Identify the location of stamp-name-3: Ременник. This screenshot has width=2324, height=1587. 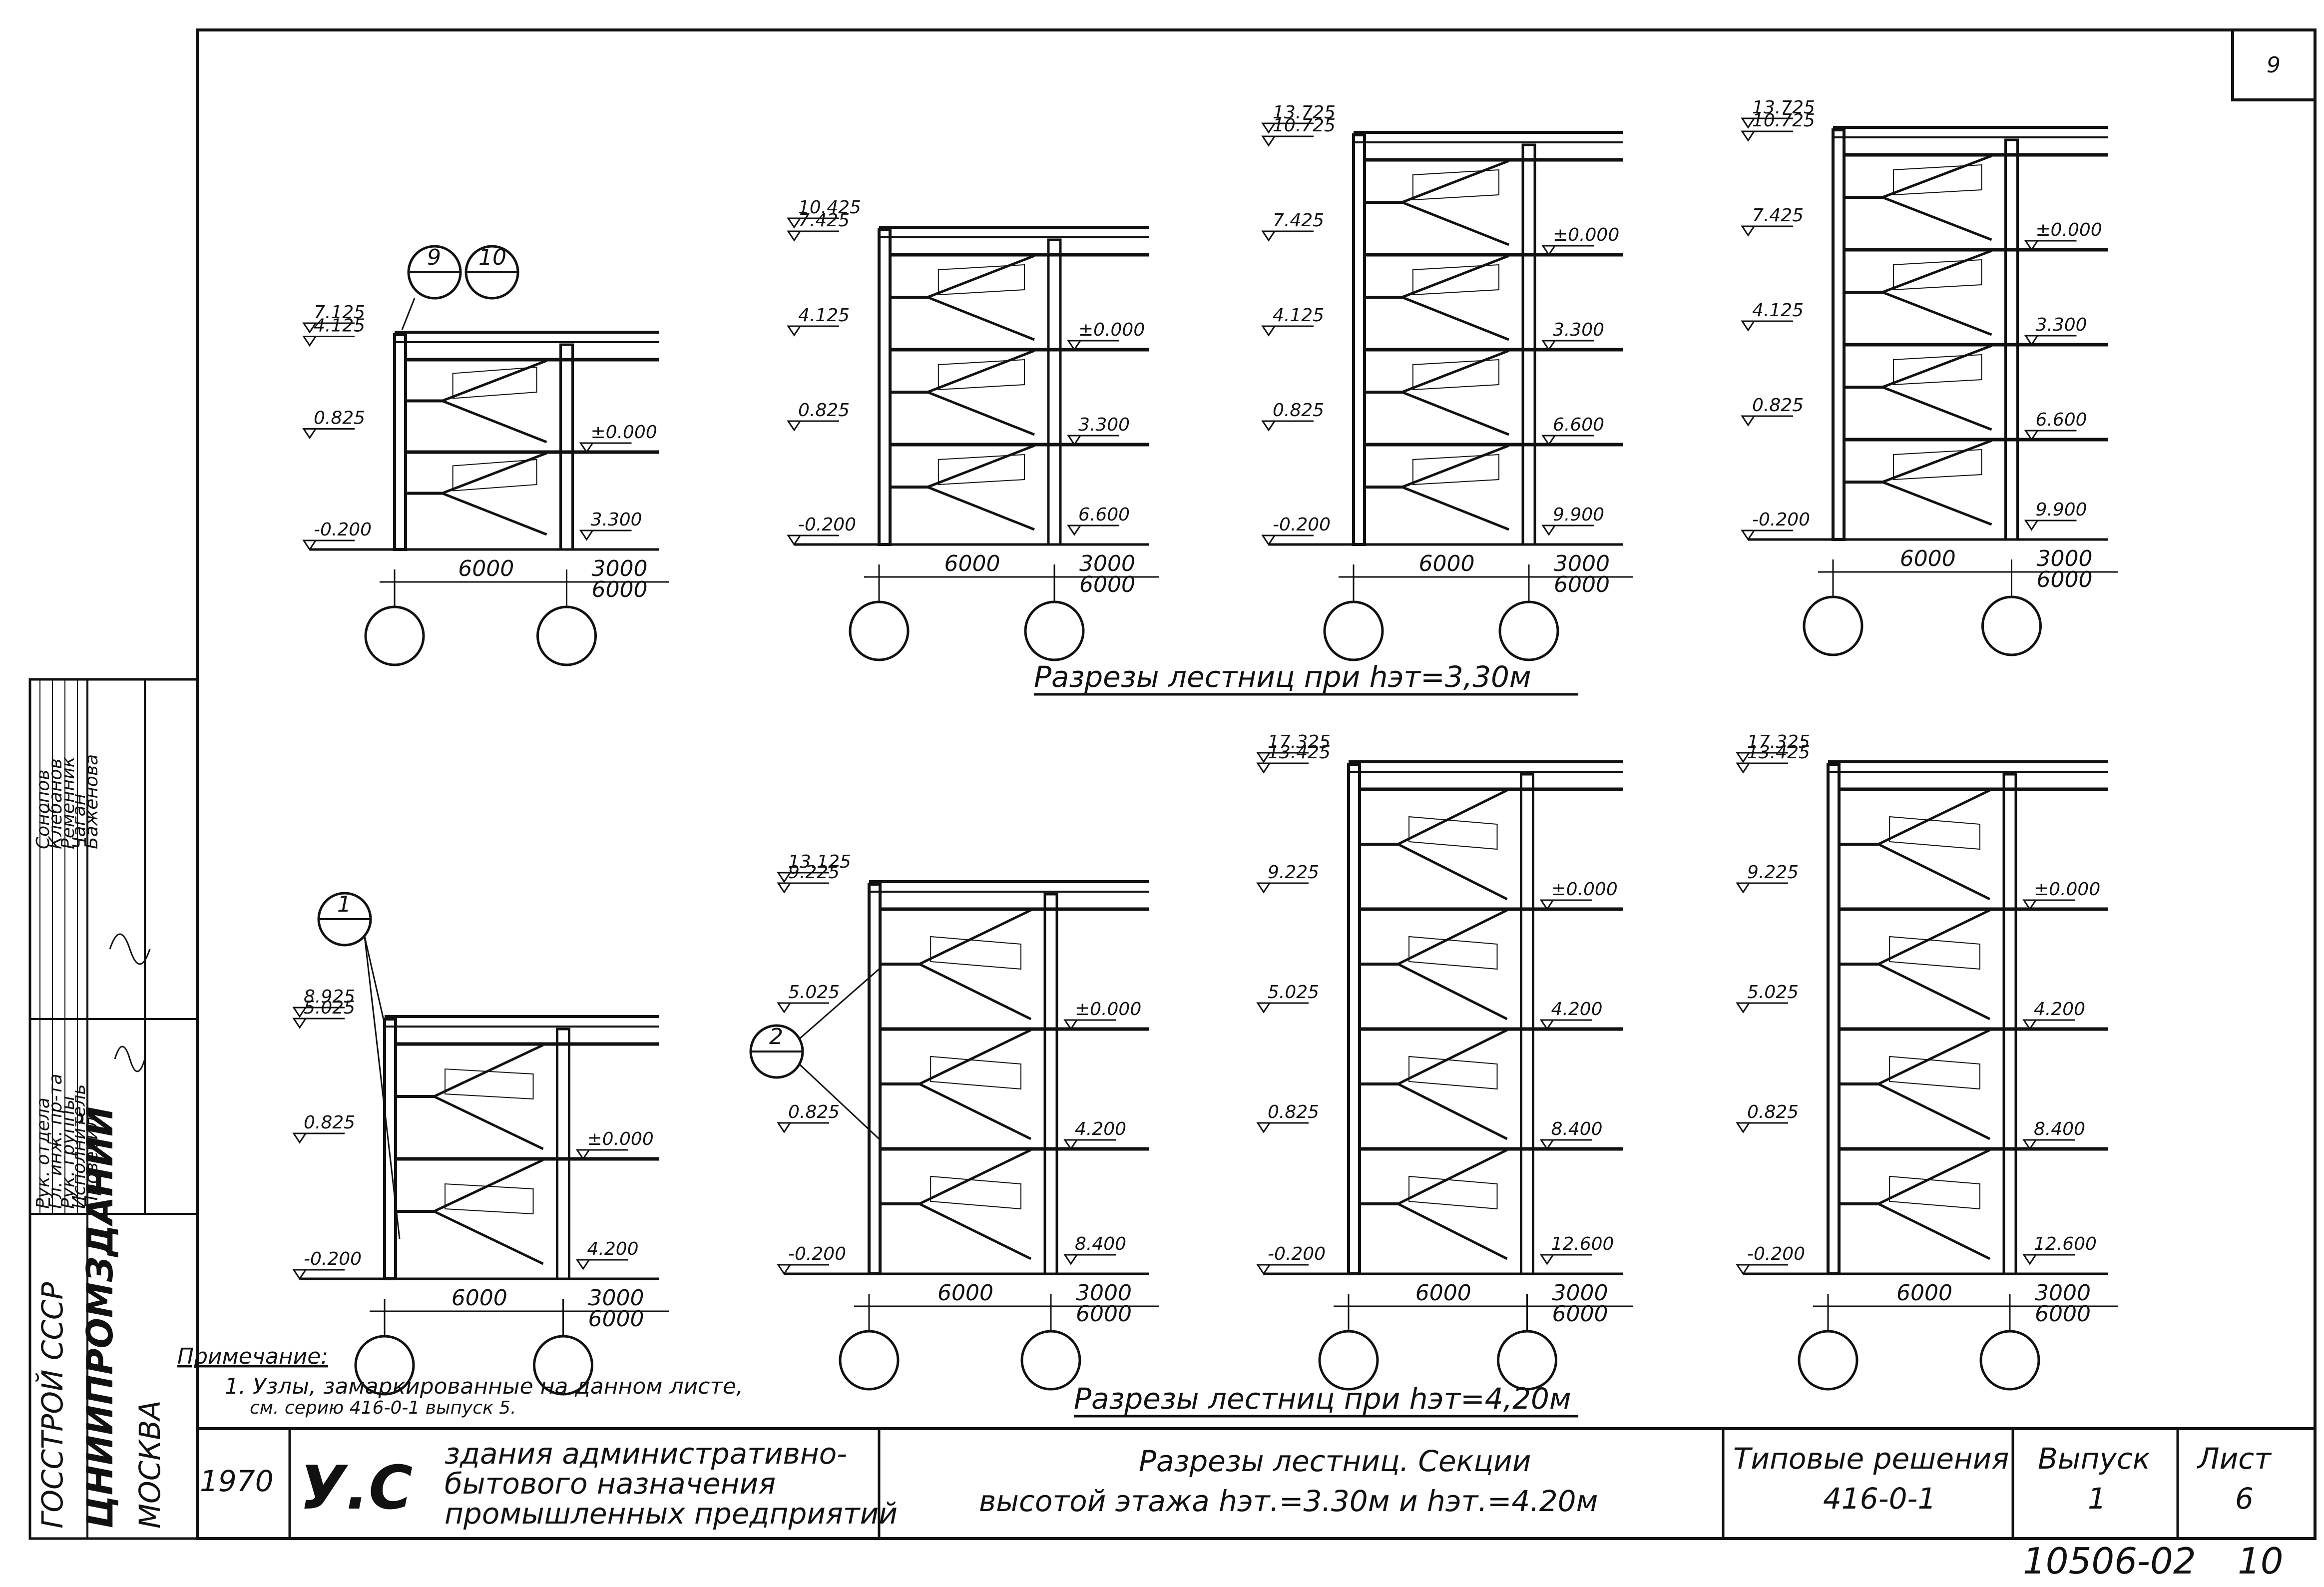
(68, 802).